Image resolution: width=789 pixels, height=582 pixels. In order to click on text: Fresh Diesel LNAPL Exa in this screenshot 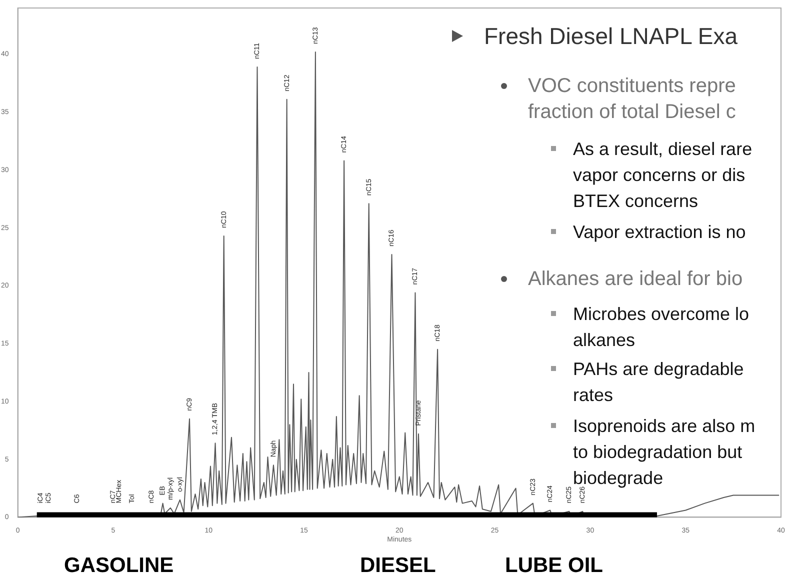, I will do `click(611, 36)`.